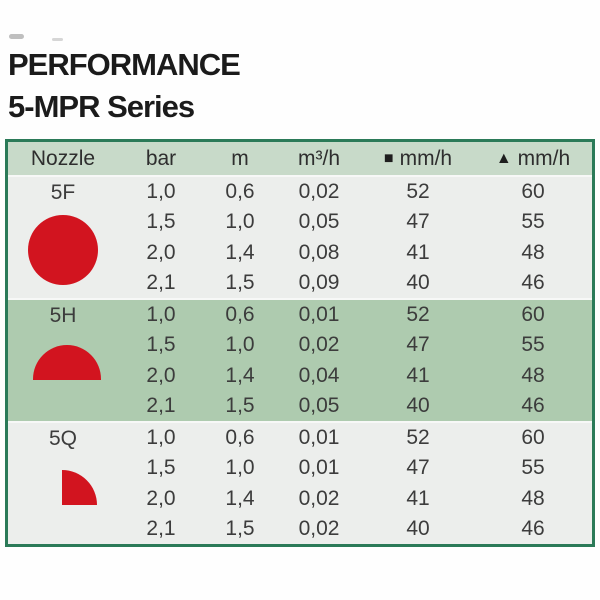 The image size is (600, 600). What do you see at coordinates (240, 158) in the screenshot?
I see `col-header-m: m` at bounding box center [240, 158].